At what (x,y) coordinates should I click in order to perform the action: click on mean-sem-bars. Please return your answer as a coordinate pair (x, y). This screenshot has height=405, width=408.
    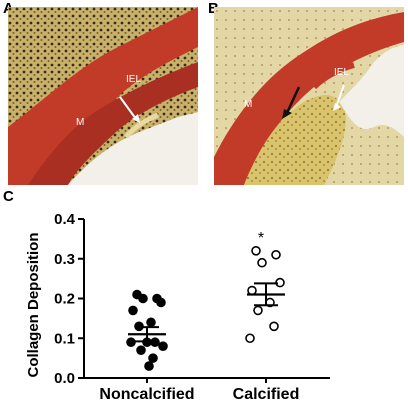
    Looking at the image, I should click on (206, 312).